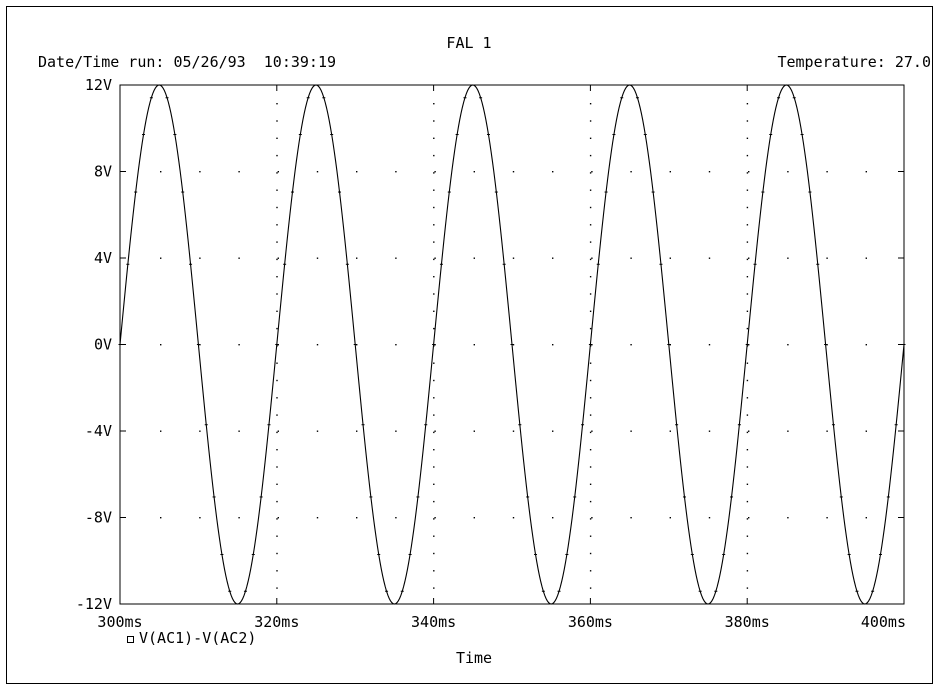 This screenshot has height=690, width=939. Describe the element at coordinates (98, 431) in the screenshot. I see `y-tick-label: -4V` at that location.